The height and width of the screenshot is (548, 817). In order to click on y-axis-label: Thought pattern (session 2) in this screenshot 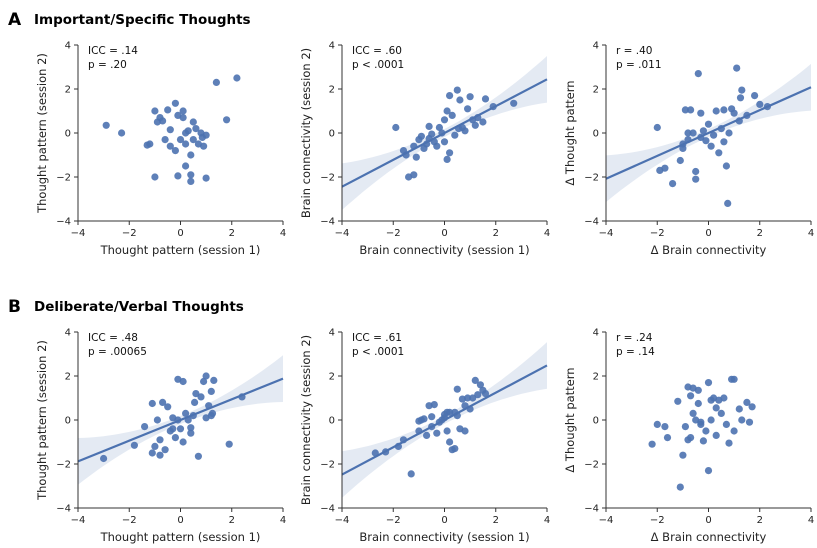, I will do `click(42, 420)`.